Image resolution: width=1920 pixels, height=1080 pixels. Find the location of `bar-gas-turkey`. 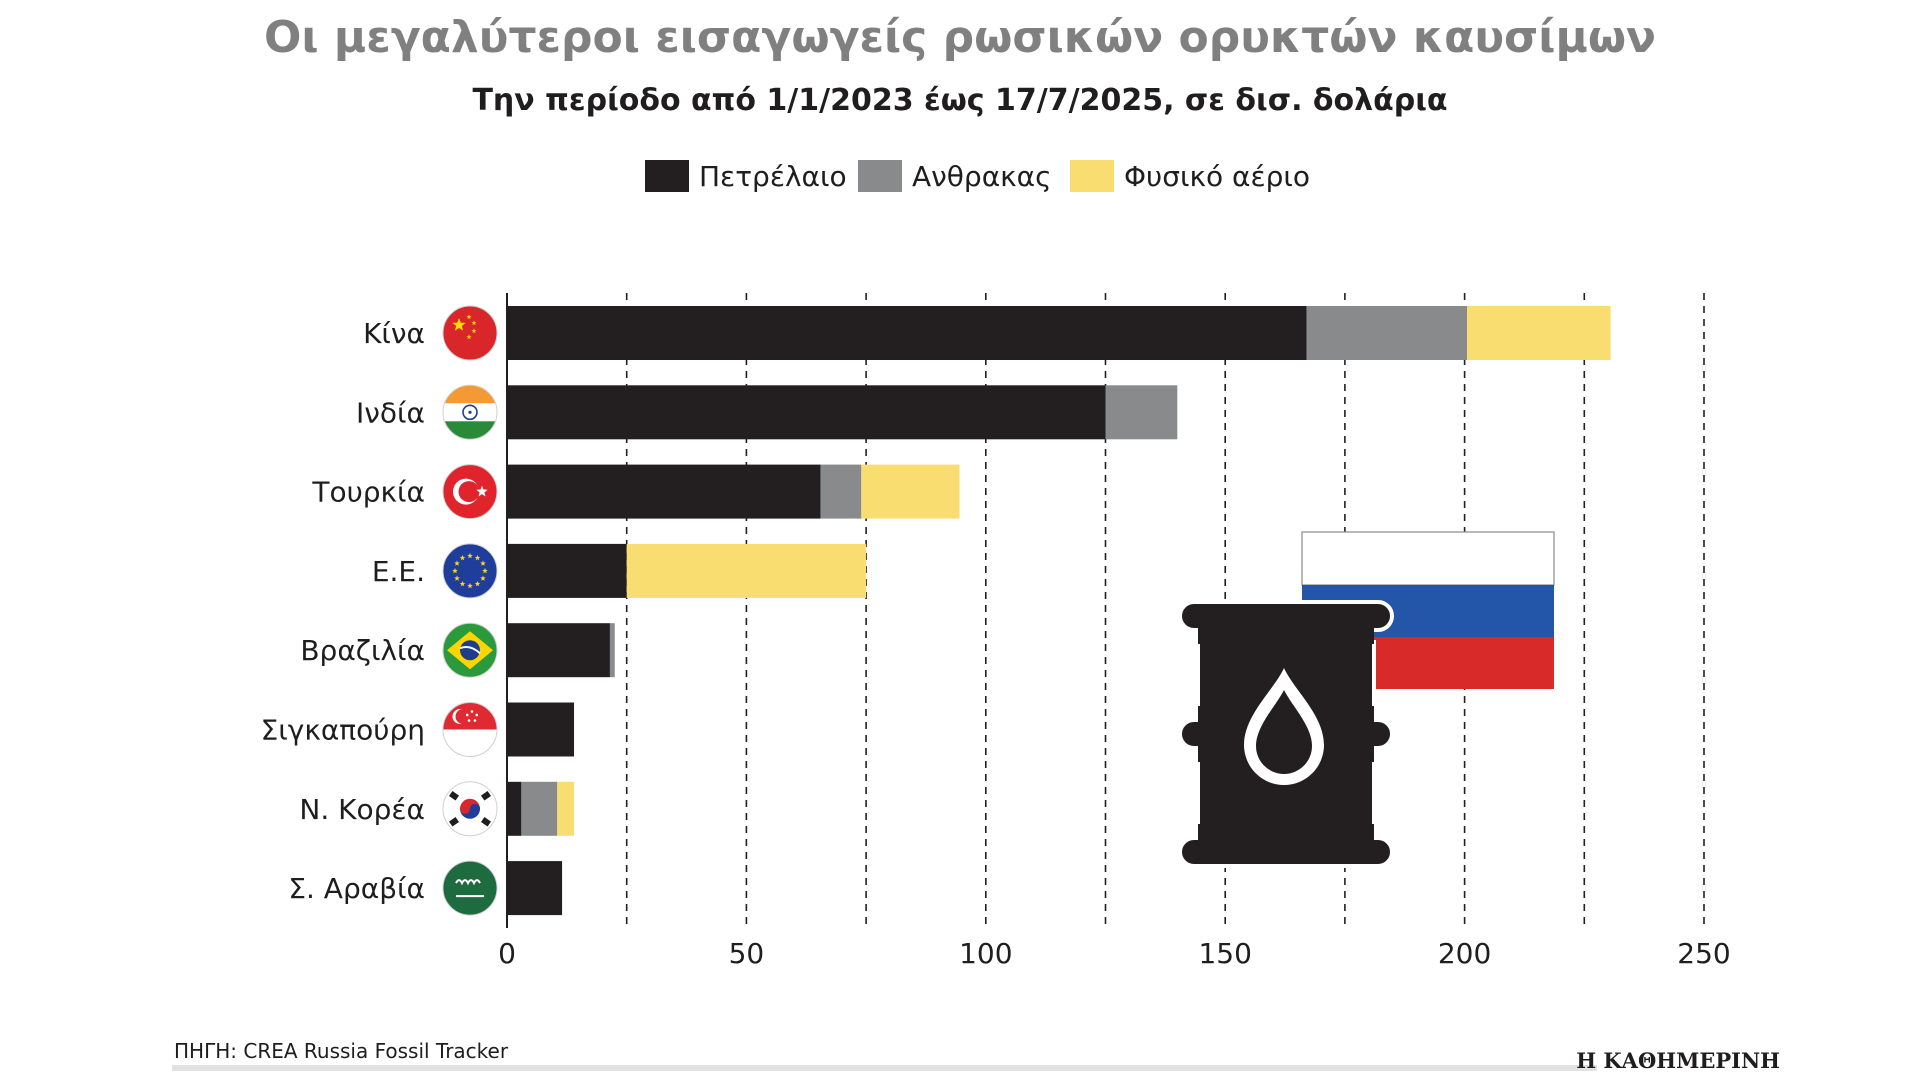

bar-gas-turkey is located at coordinates (910, 491).